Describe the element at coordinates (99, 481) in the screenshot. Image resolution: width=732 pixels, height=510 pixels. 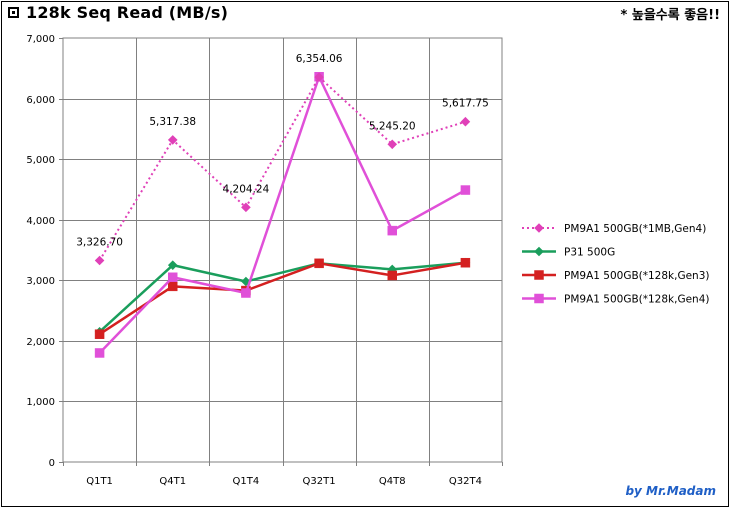
I see `x-tick-label: Q1T1` at that location.